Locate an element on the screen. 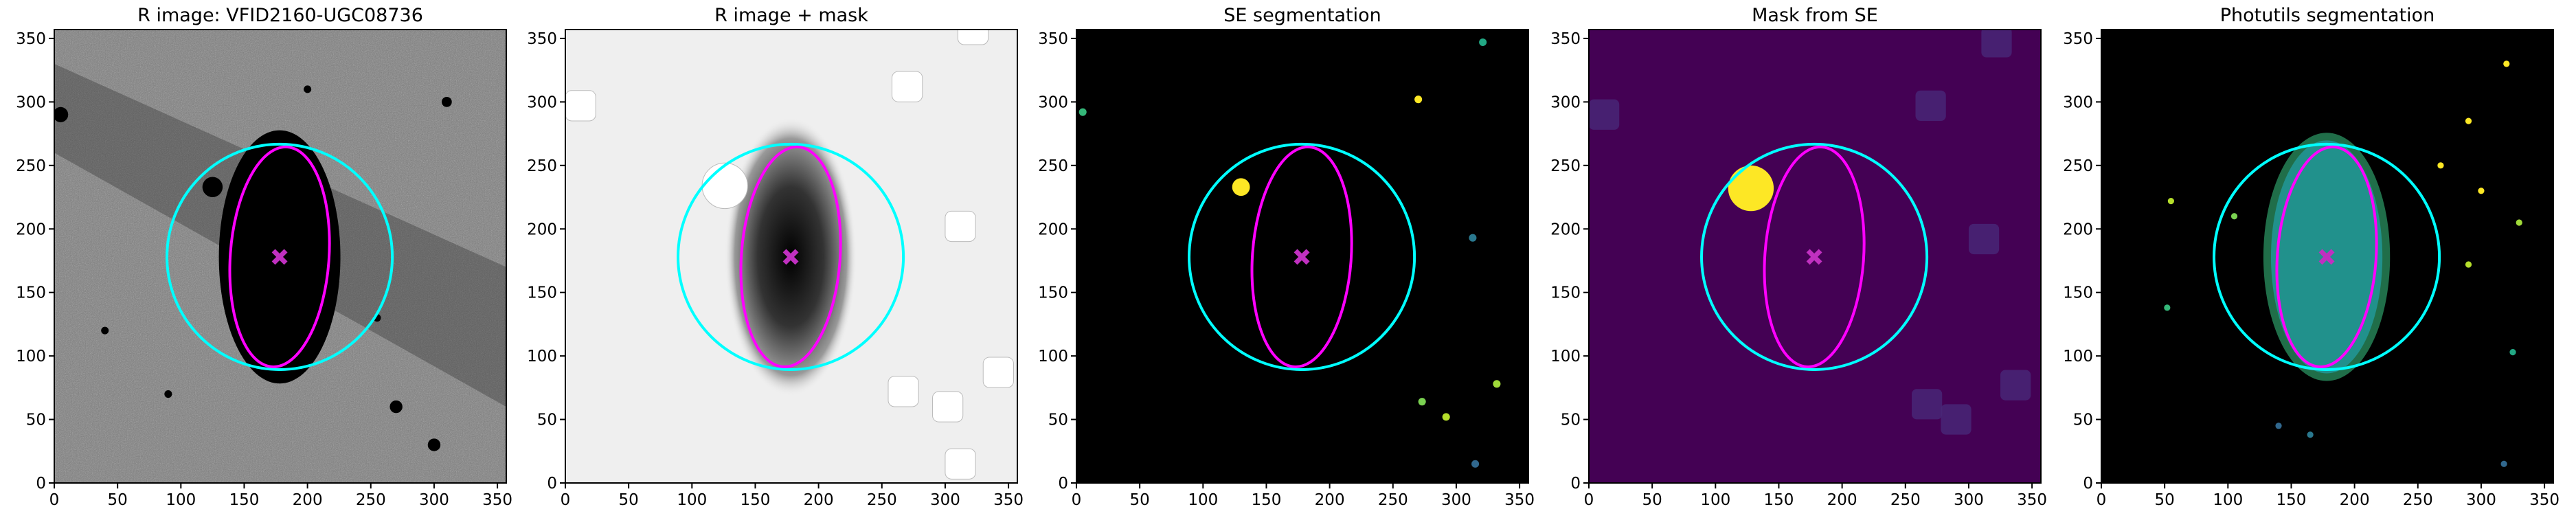 The height and width of the screenshot is (518, 2576). panel-title: R image + mask is located at coordinates (791, 15).